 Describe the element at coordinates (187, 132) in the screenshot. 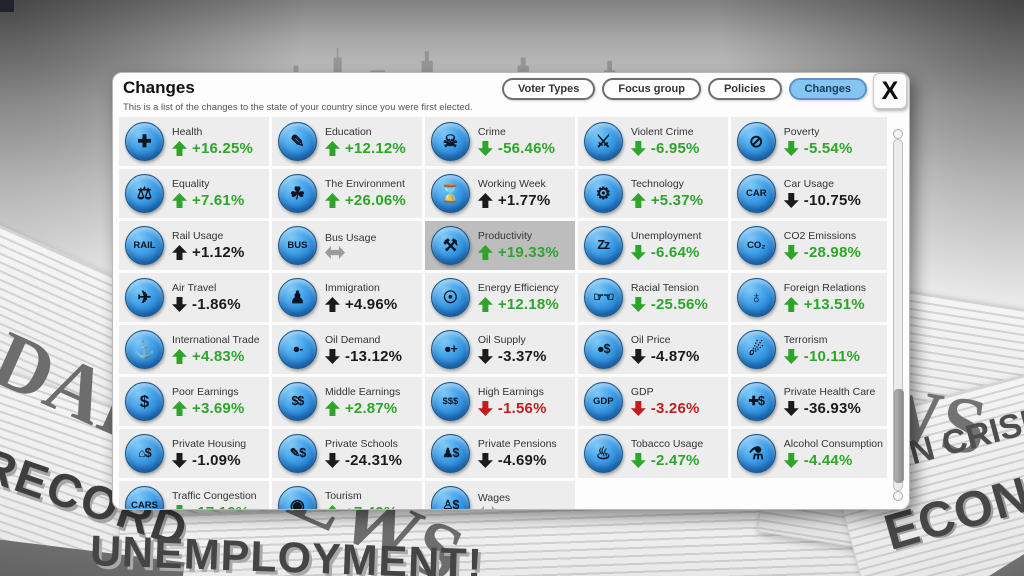

I see `stat-label: Health` at that location.